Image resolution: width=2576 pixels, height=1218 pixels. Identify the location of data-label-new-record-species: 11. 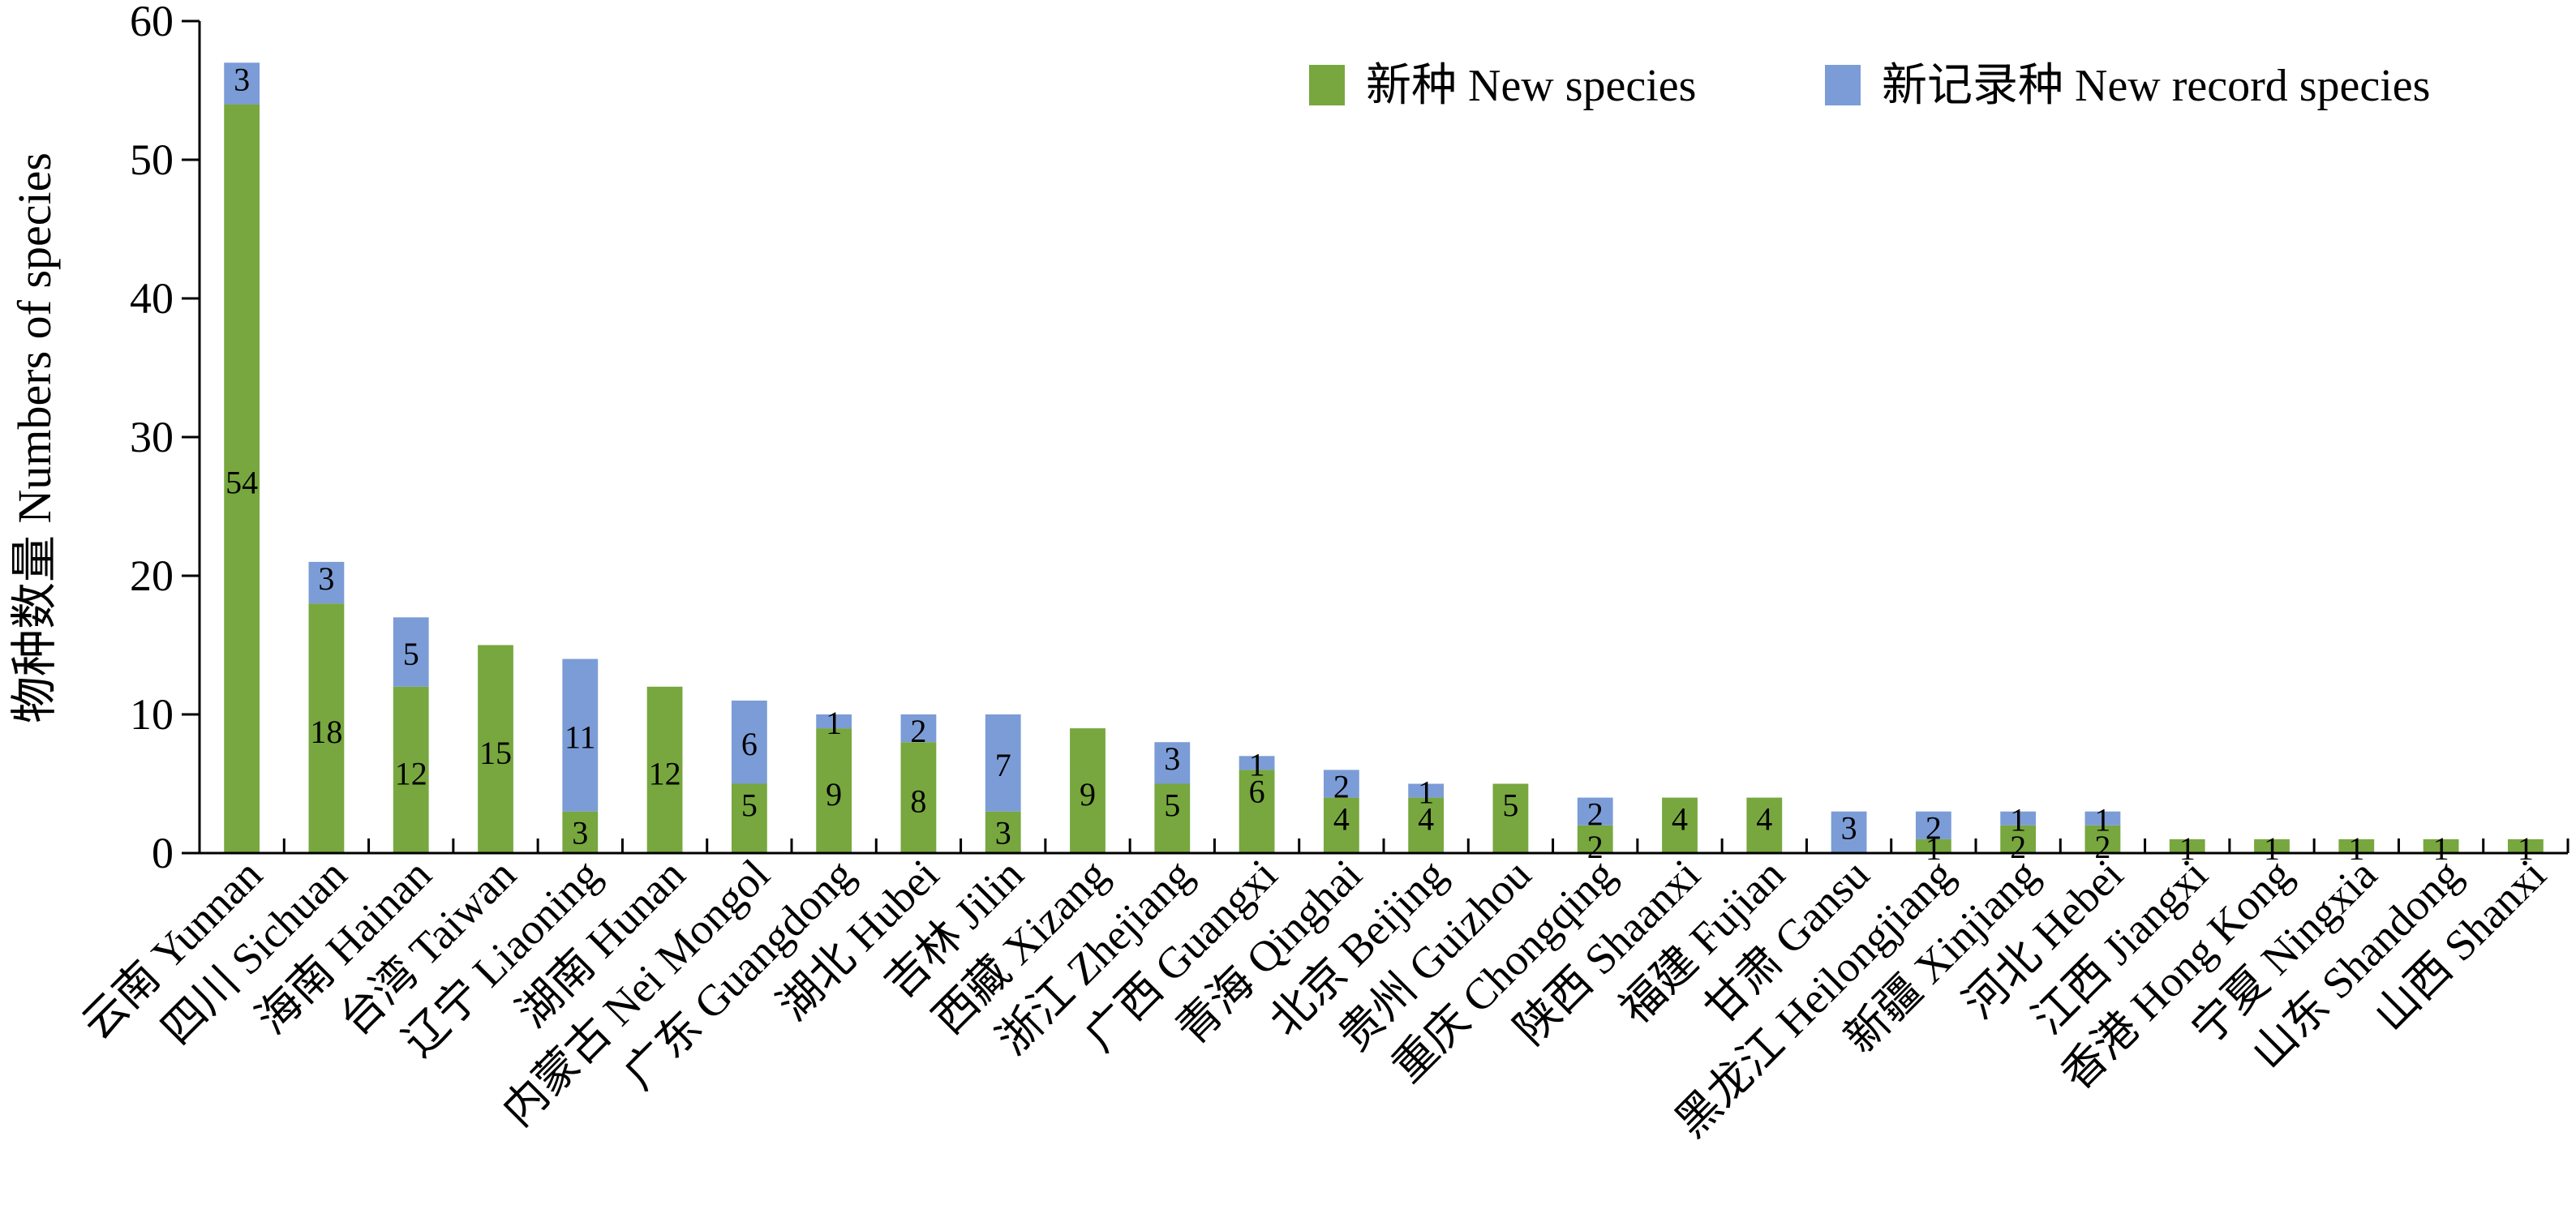
(580, 737).